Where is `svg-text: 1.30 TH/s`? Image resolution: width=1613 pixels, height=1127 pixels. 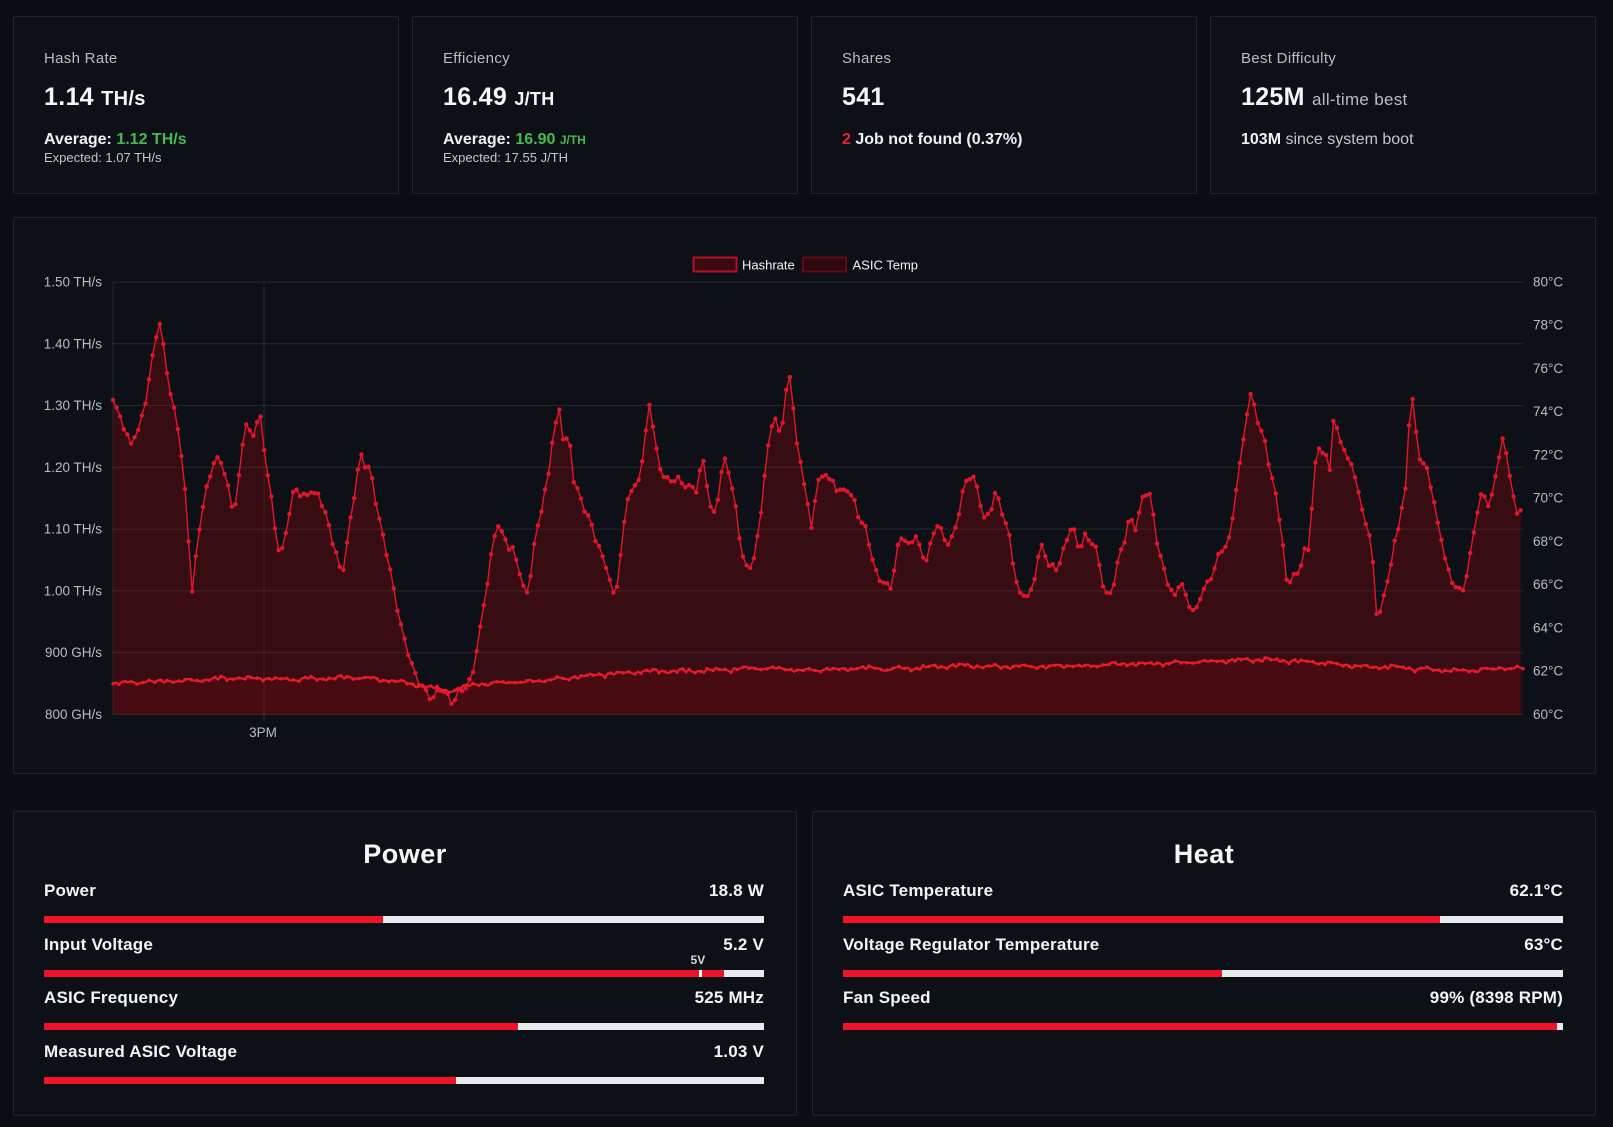 svg-text: 1.30 TH/s is located at coordinates (73, 405).